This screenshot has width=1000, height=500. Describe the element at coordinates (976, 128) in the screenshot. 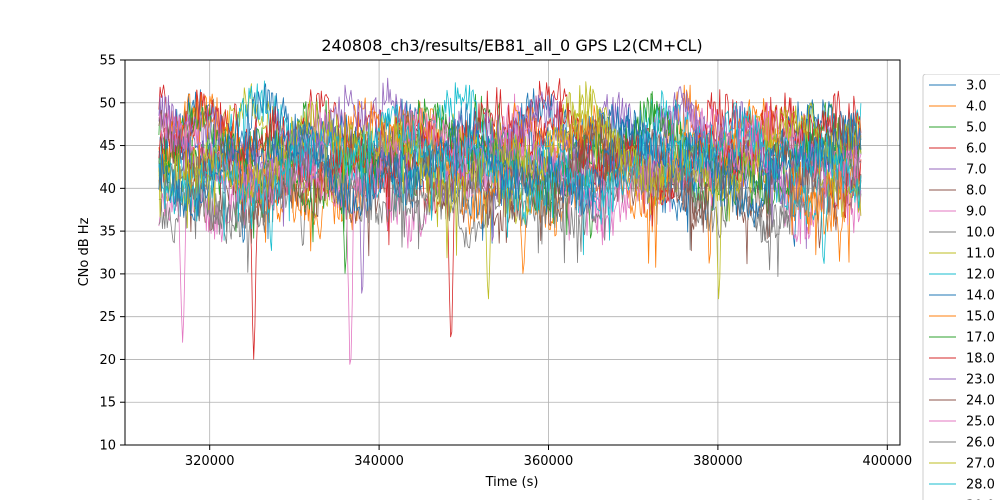

I see `legend-item-label: 5.0` at that location.